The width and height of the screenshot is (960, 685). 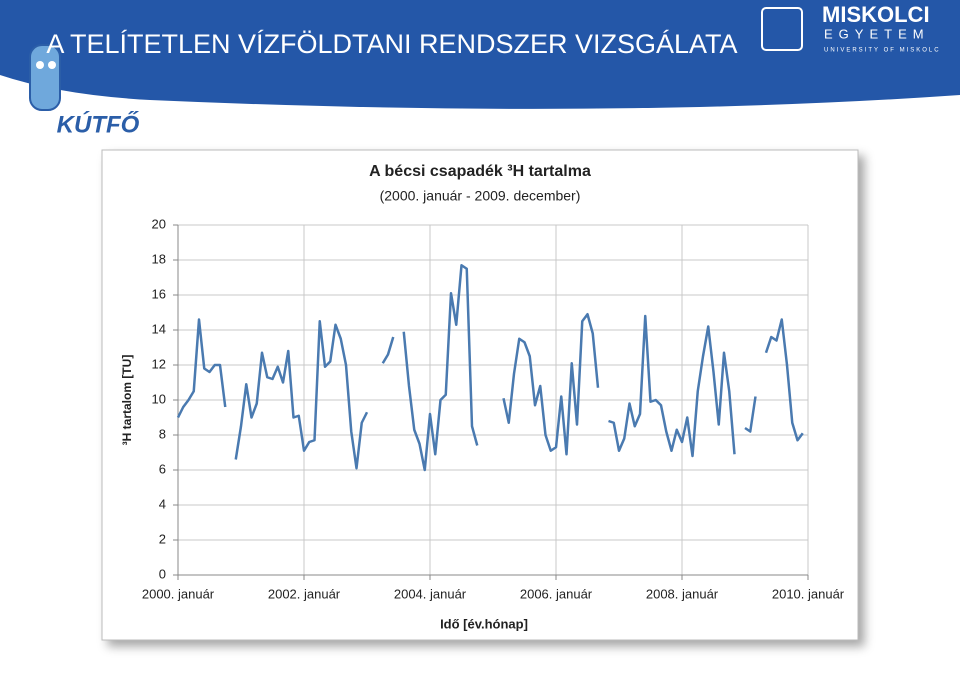 I want to click on y-tick-label: 4, so click(x=162, y=503).